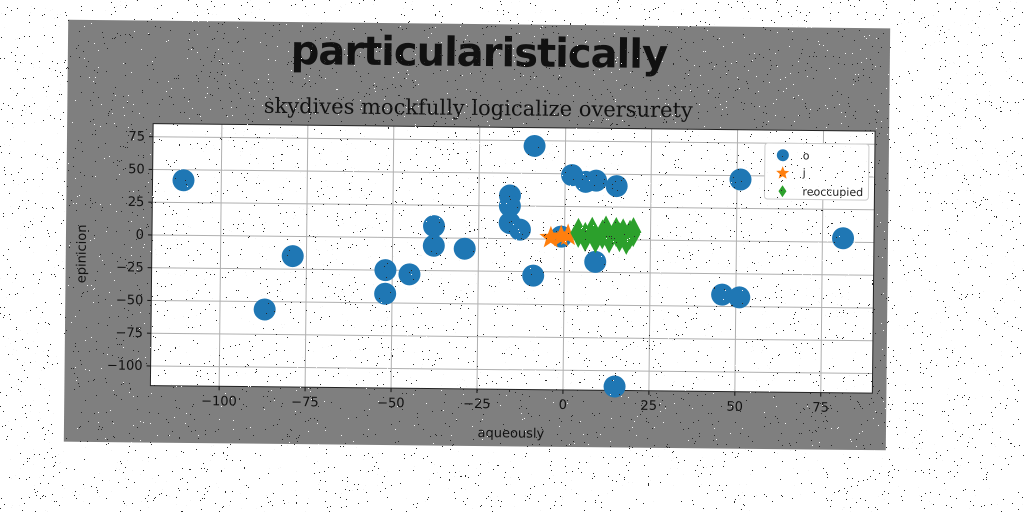 The image size is (1024, 512). I want to click on legend-label-j: j, so click(804, 172).